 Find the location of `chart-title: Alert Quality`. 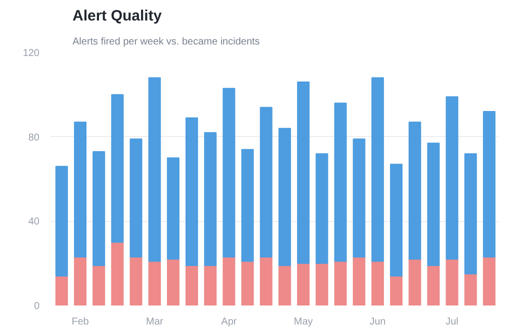

chart-title: Alert Quality is located at coordinates (117, 16).